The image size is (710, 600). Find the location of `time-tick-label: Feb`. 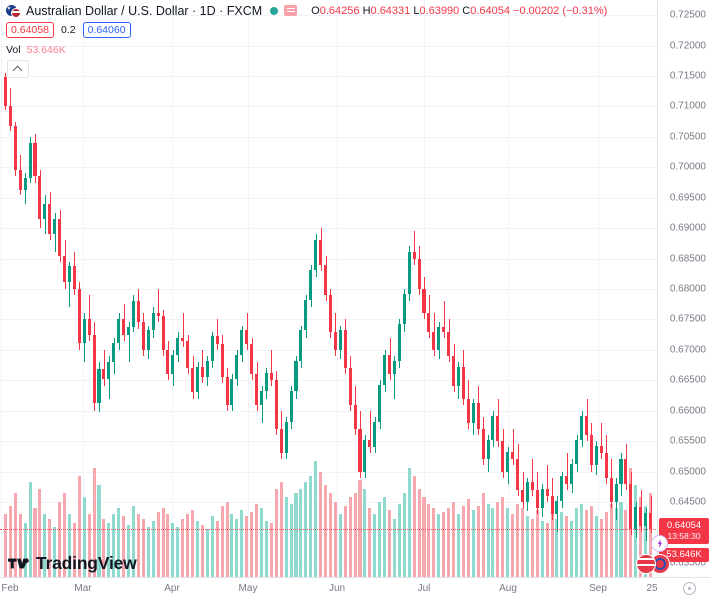

time-tick-label: Feb is located at coordinates (10, 588).